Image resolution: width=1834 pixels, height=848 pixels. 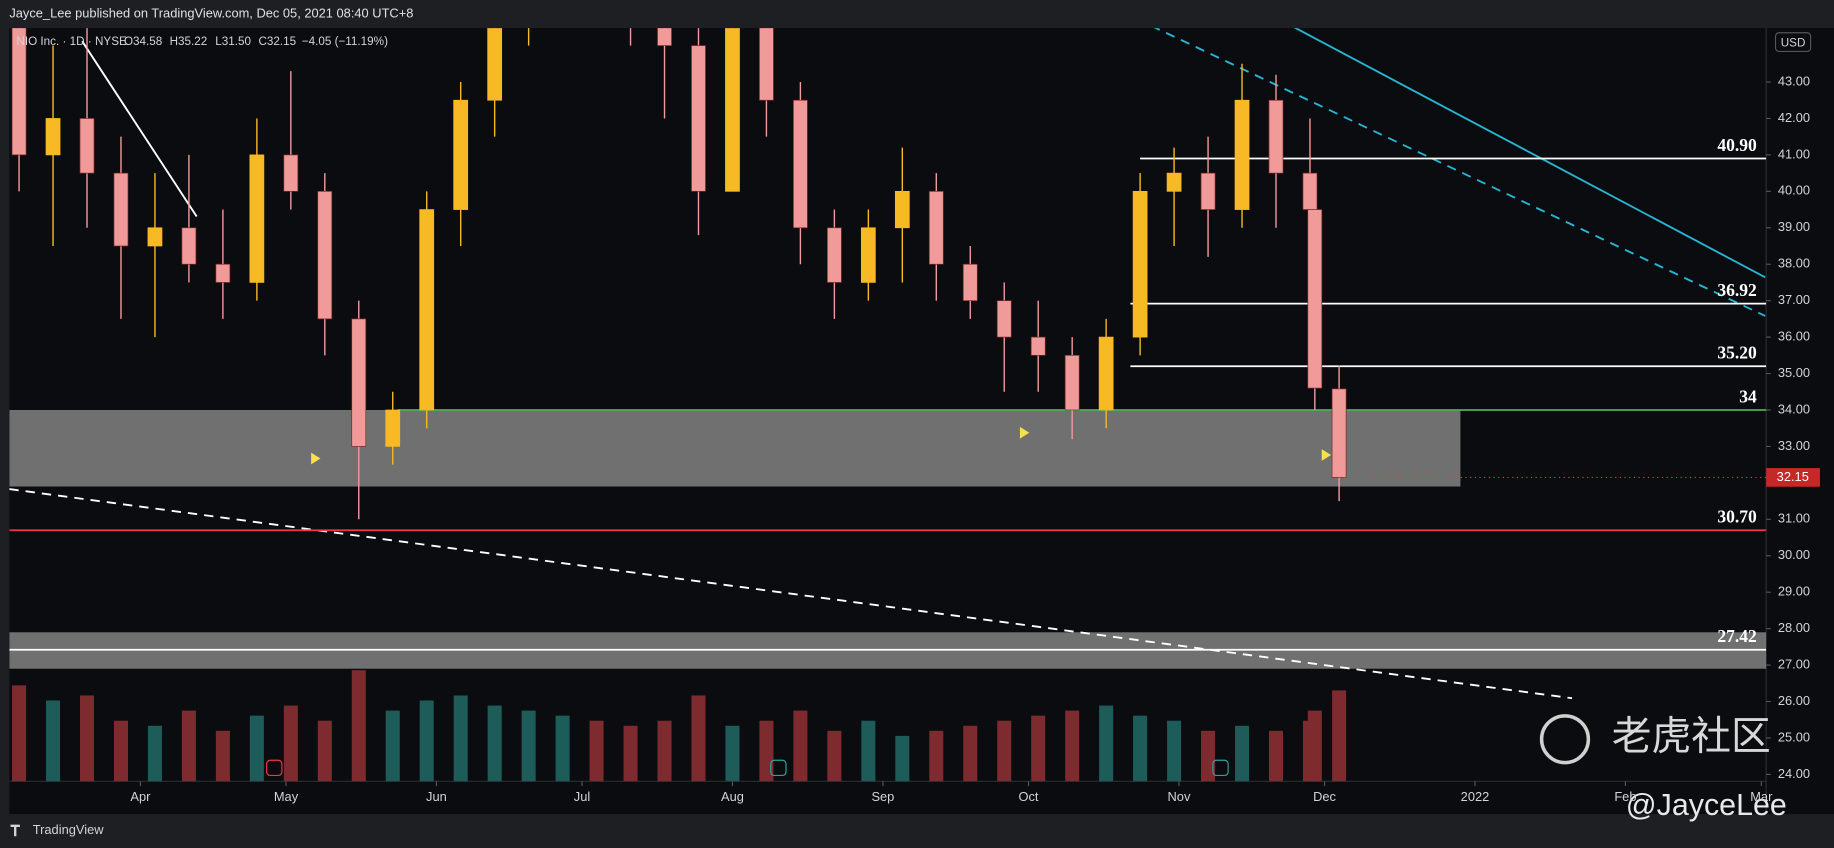 I want to click on time-axis, so click(x=888, y=798).